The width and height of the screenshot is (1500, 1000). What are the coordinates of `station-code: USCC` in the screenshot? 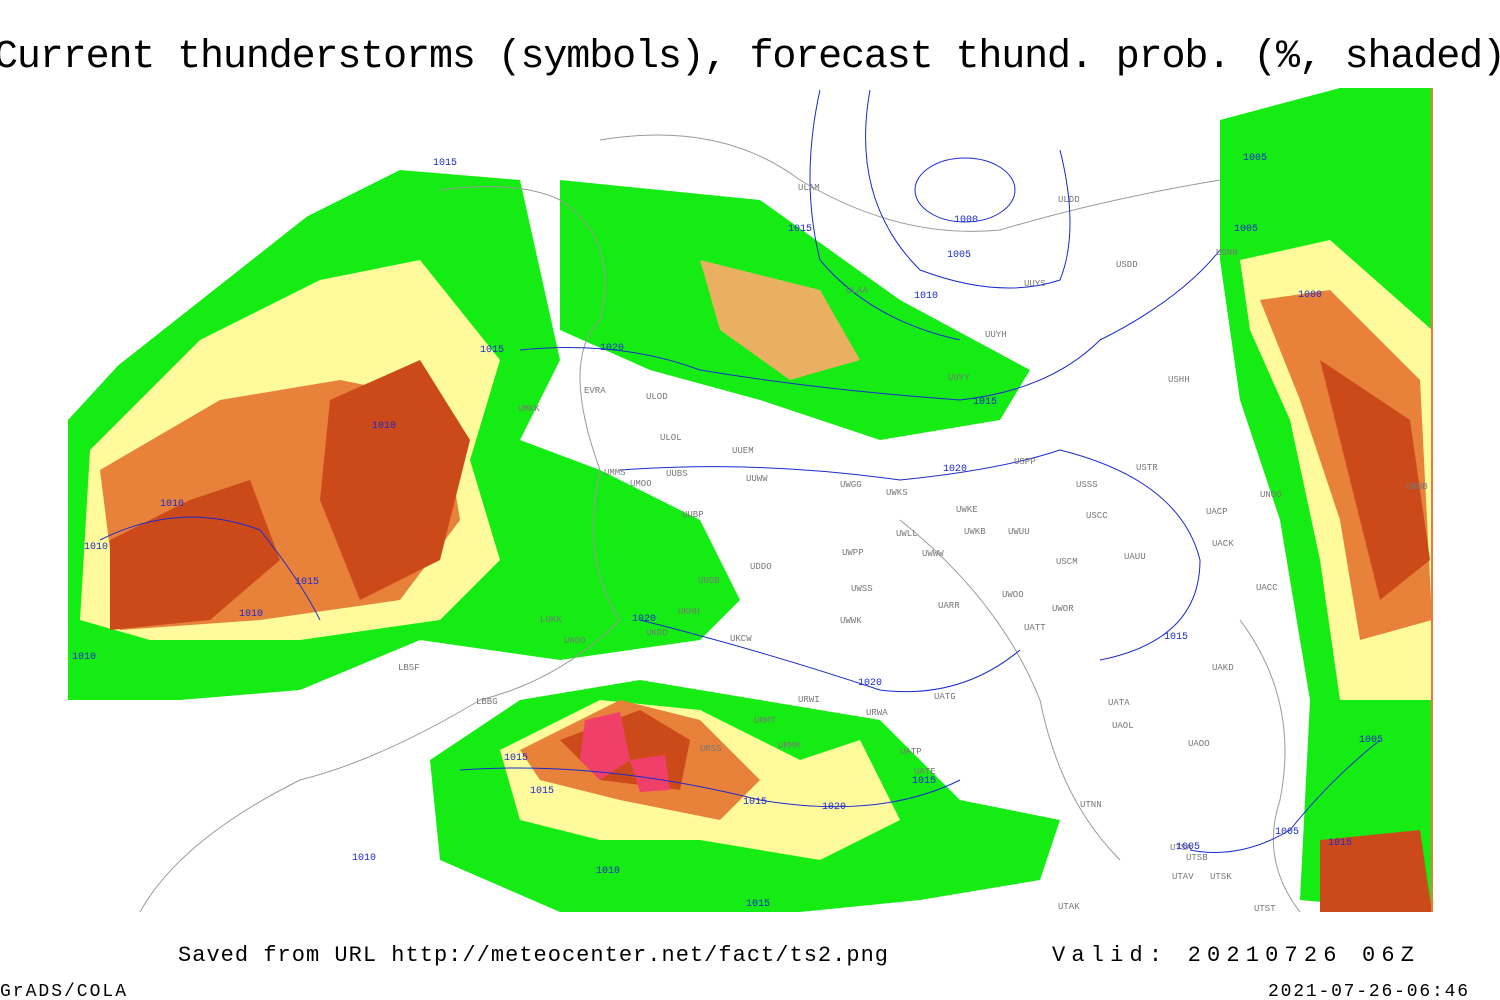 It's located at (1097, 516).